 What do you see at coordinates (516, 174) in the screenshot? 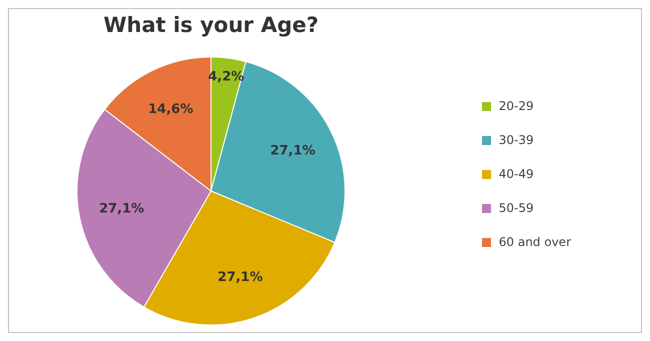
I see `legend-label: 40-49` at bounding box center [516, 174].